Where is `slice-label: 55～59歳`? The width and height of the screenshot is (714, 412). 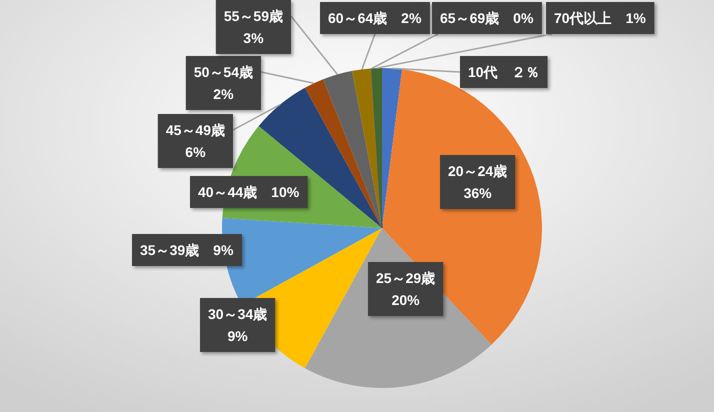 slice-label: 55～59歳 is located at coordinates (253, 16).